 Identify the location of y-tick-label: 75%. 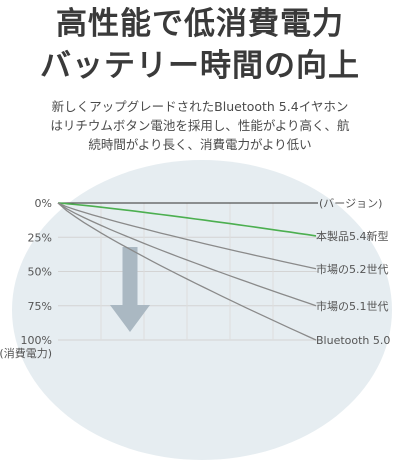
(40, 306).